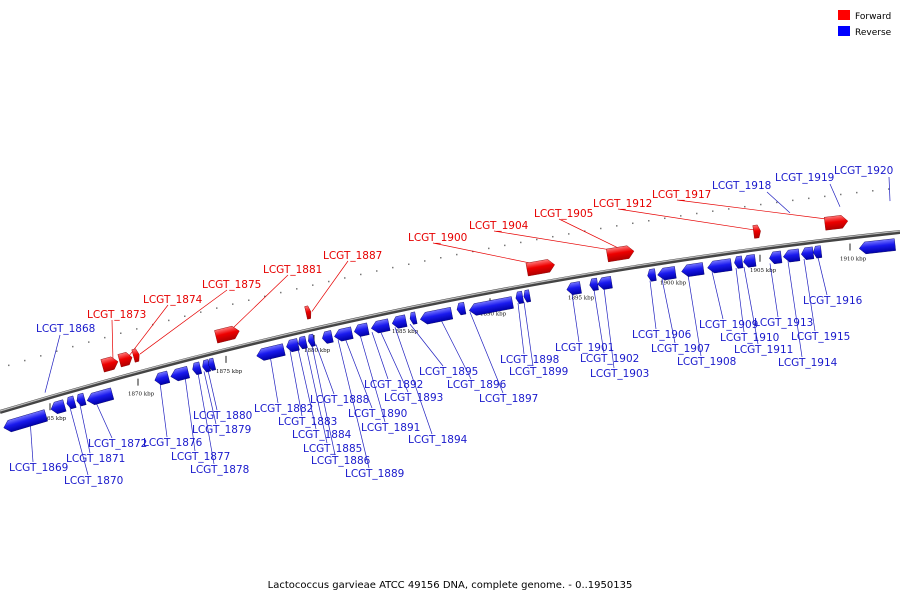  I want to click on reverse-gene-label: LCGT_1916, so click(833, 301).